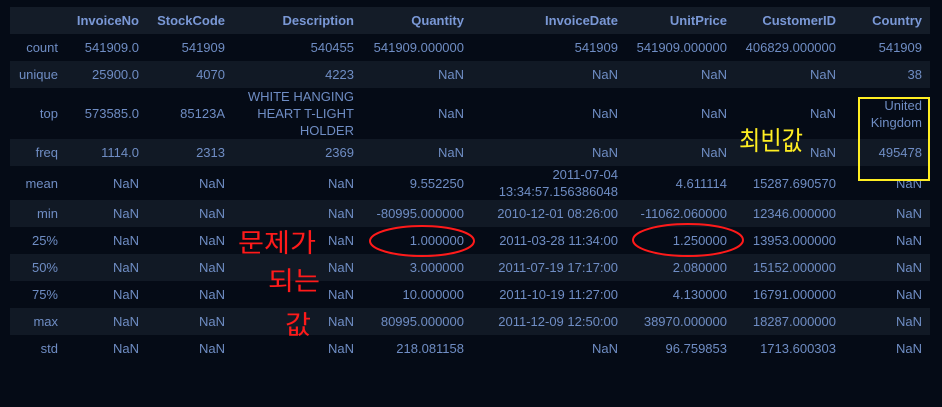 The image size is (942, 407). What do you see at coordinates (799, 20) in the screenshot?
I see `column-header-customerid: CustomerID` at bounding box center [799, 20].